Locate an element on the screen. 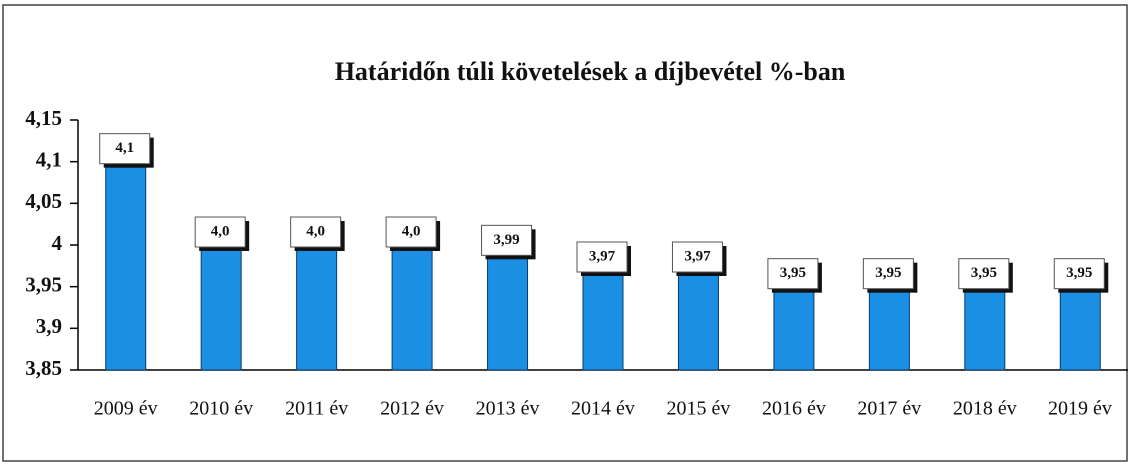  x-tick-label: 2009 év is located at coordinates (126, 409).